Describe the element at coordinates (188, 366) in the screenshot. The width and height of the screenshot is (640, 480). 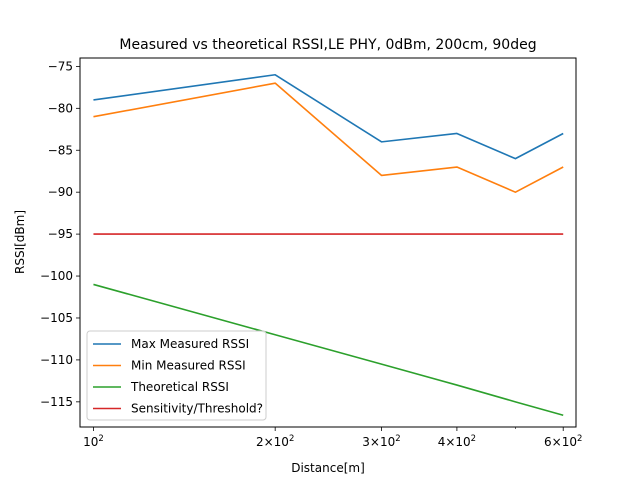
I see `legend-label: Min Measured RSSI` at that location.